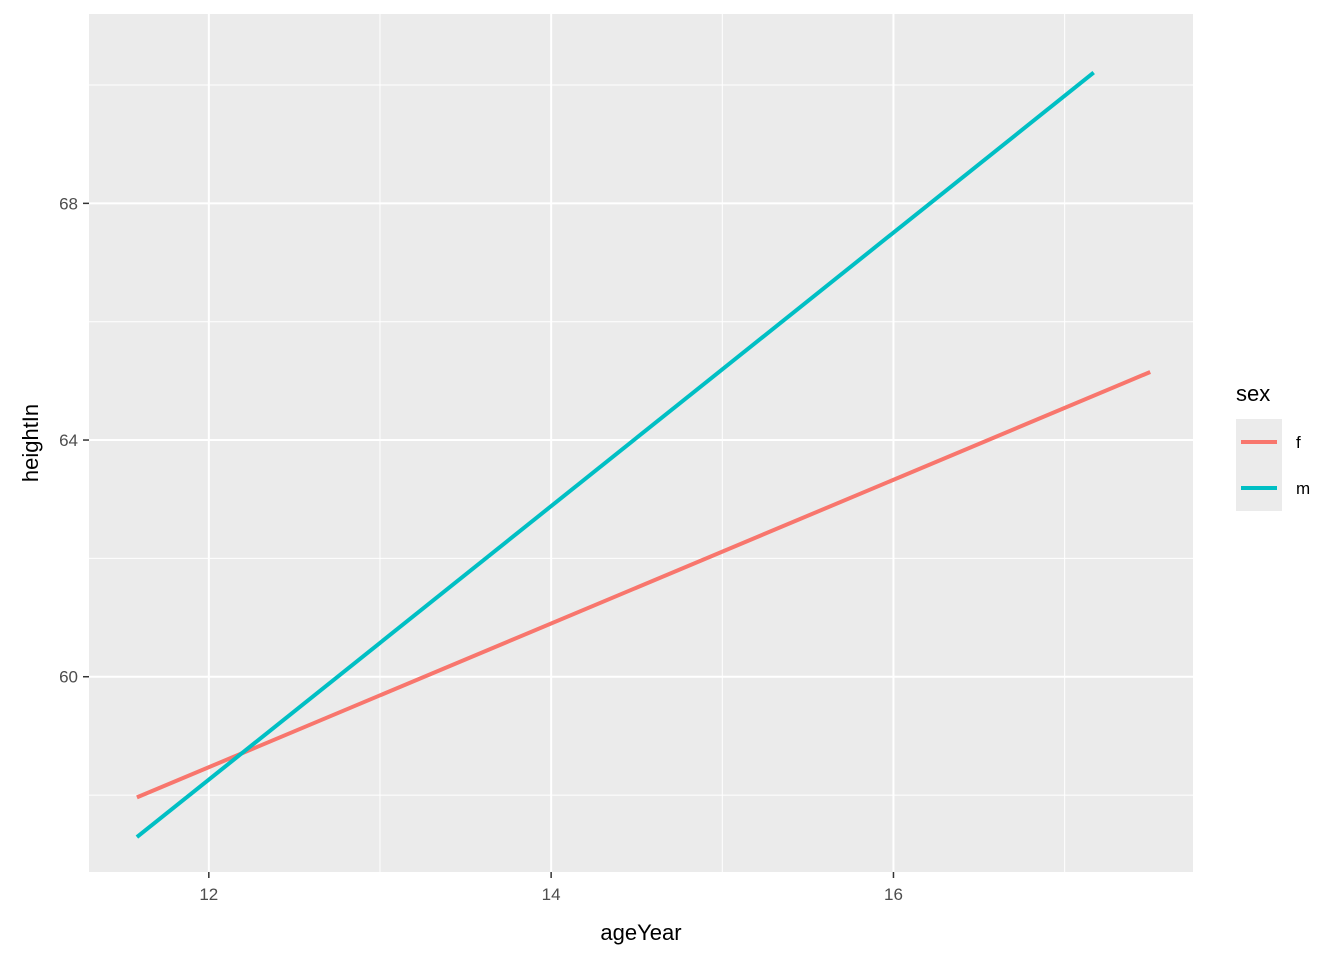 The height and width of the screenshot is (960, 1344). What do you see at coordinates (1303, 488) in the screenshot?
I see `legend-label-m: m` at bounding box center [1303, 488].